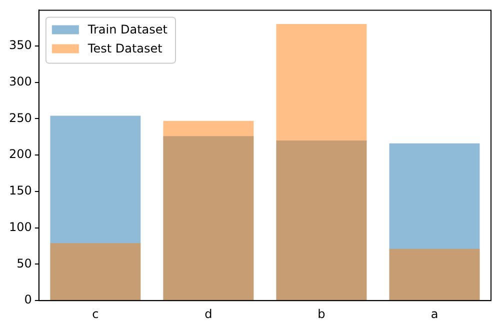 This screenshot has width=500, height=331. I want to click on x-tick-label: b, so click(322, 313).